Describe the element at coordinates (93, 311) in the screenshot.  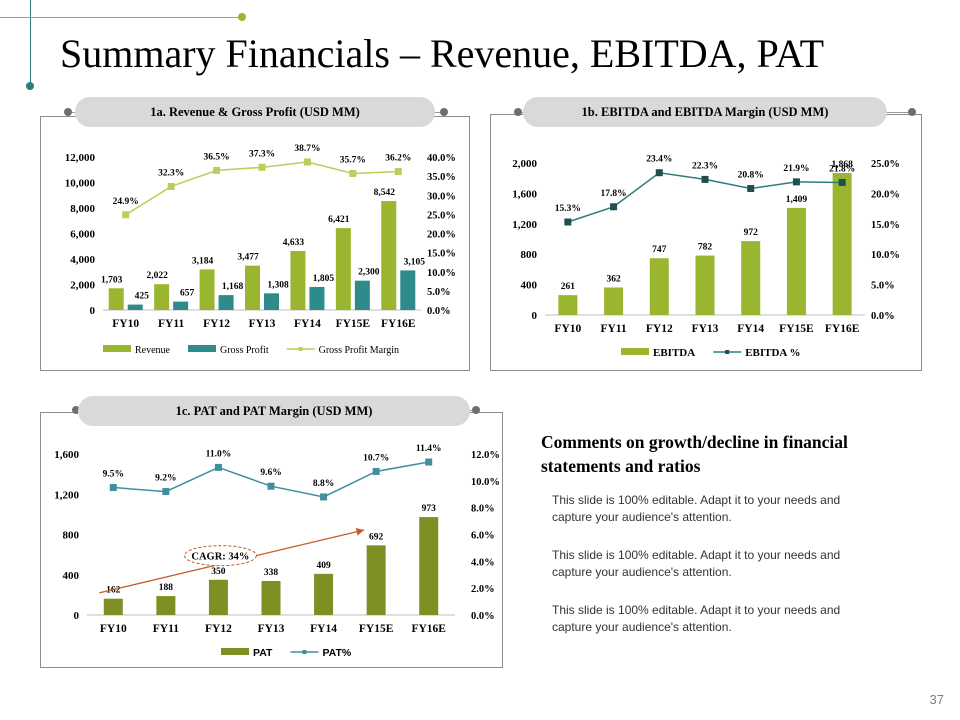
I see `y-tick-label: 0` at that location.